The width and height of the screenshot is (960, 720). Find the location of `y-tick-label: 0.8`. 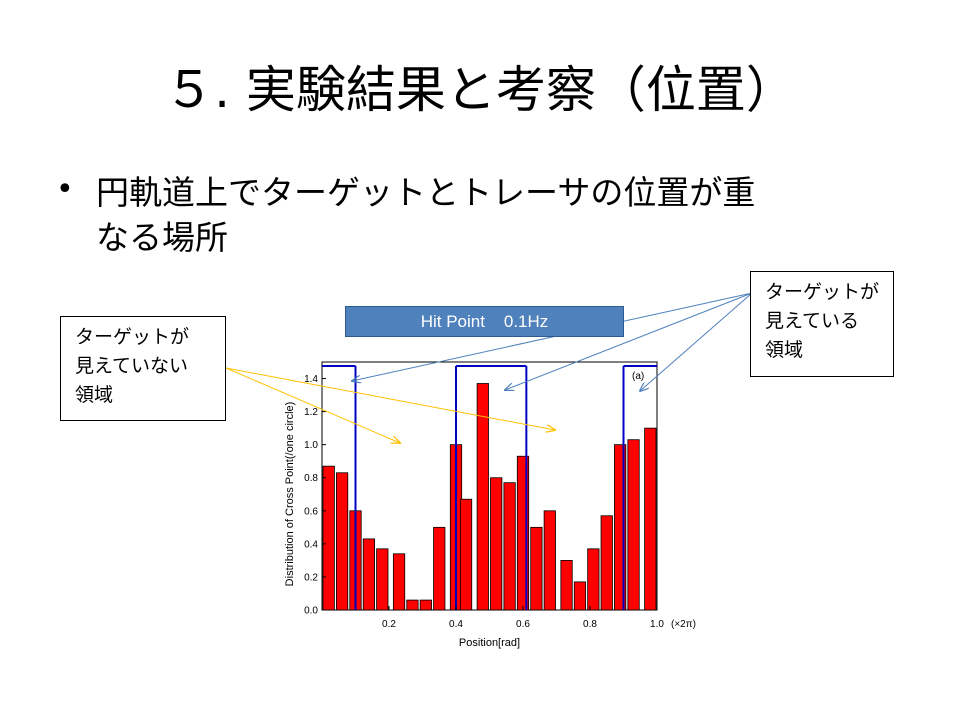

y-tick-label: 0.8 is located at coordinates (311, 478).